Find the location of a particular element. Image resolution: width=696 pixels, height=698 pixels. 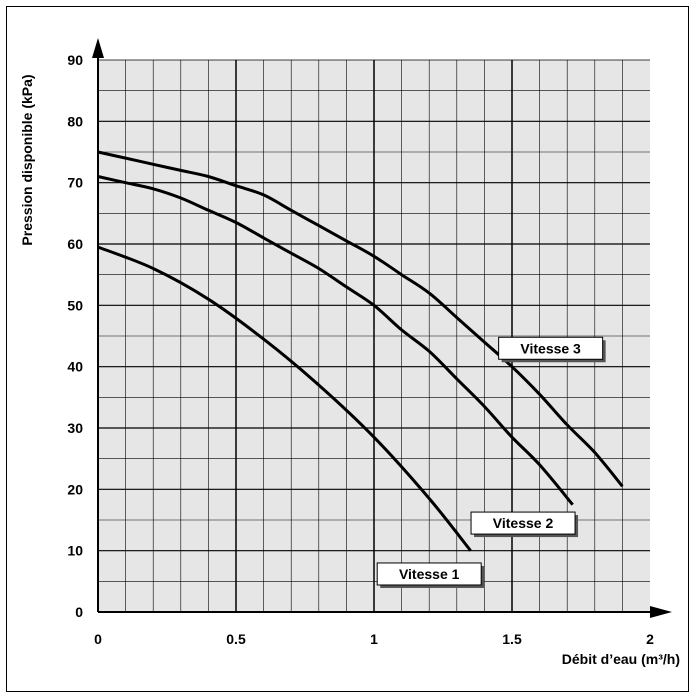

x-tick-label: 0 is located at coordinates (98, 639).